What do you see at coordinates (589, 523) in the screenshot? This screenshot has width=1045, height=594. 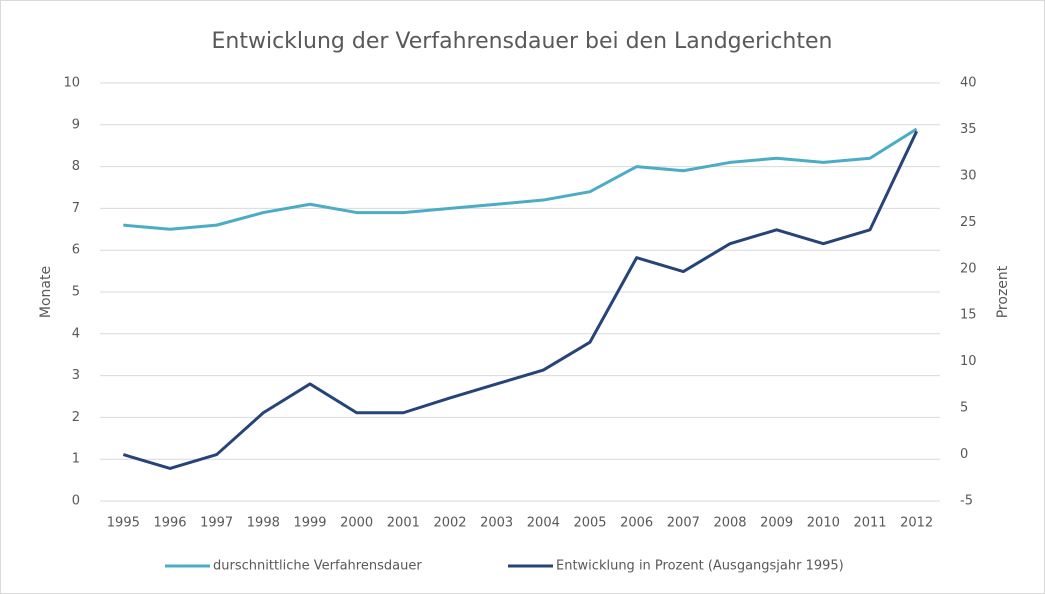 I see `x-tick-label: 2005` at bounding box center [589, 523].